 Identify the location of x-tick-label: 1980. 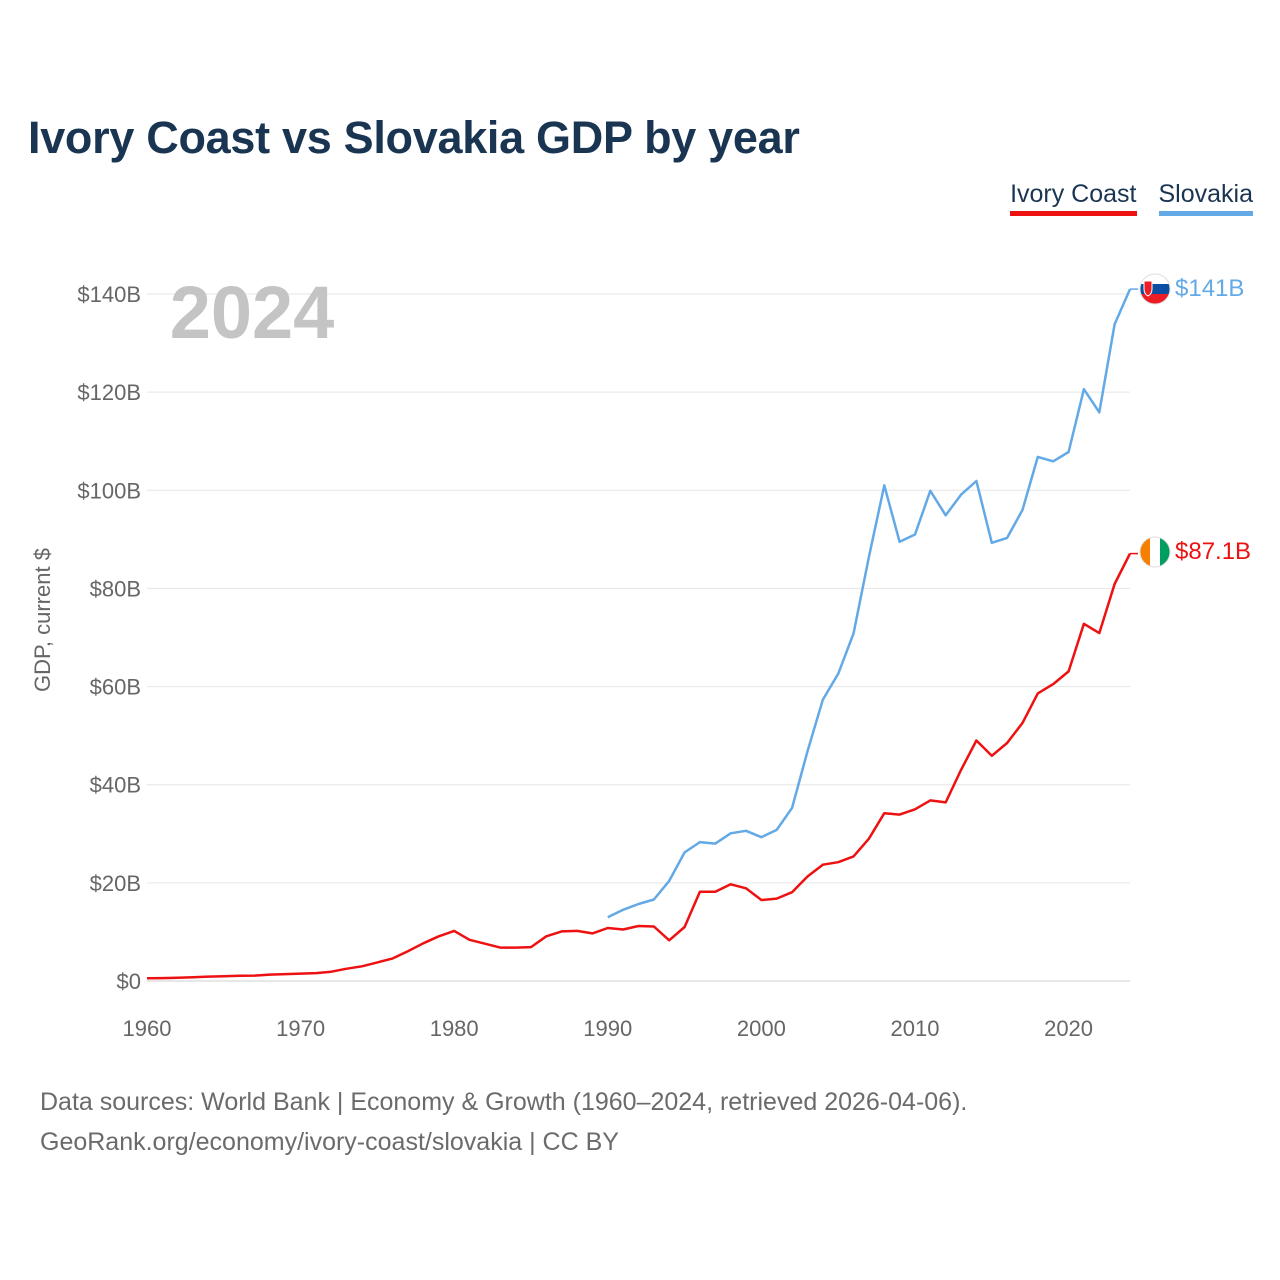
(454, 1028).